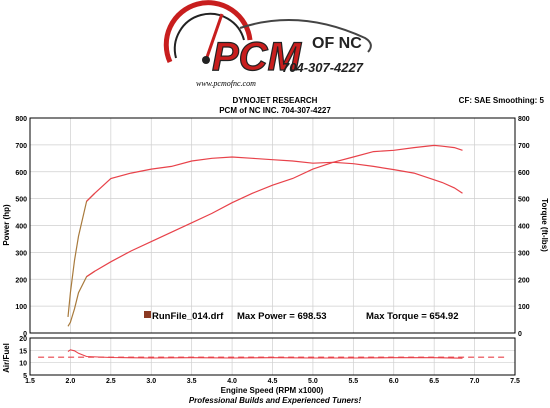 The image size is (550, 408). What do you see at coordinates (226, 83) in the screenshot?
I see `logo-website: www.pcmofnc.com` at bounding box center [226, 83].